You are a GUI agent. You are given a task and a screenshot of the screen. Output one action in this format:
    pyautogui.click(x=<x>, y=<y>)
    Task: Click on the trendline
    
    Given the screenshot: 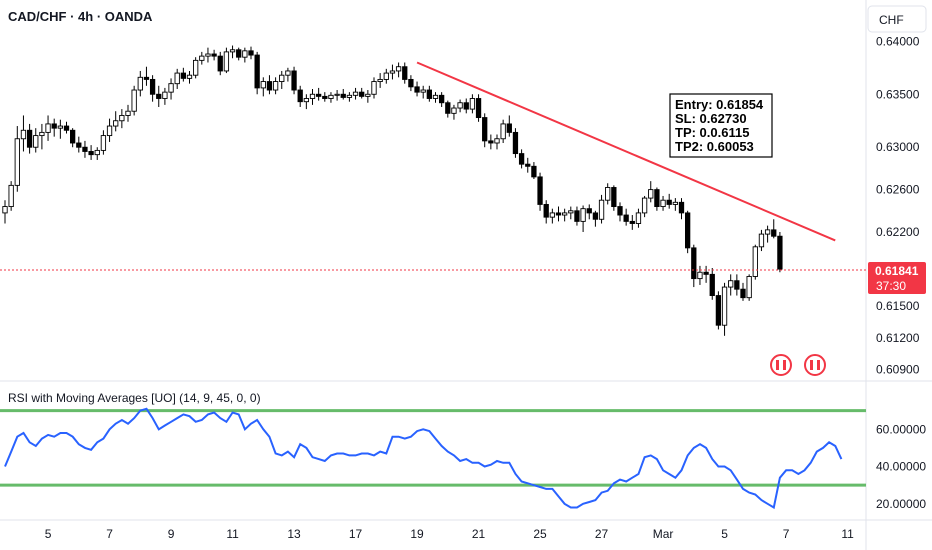 What is the action you would take?
    pyautogui.click(x=626, y=151)
    